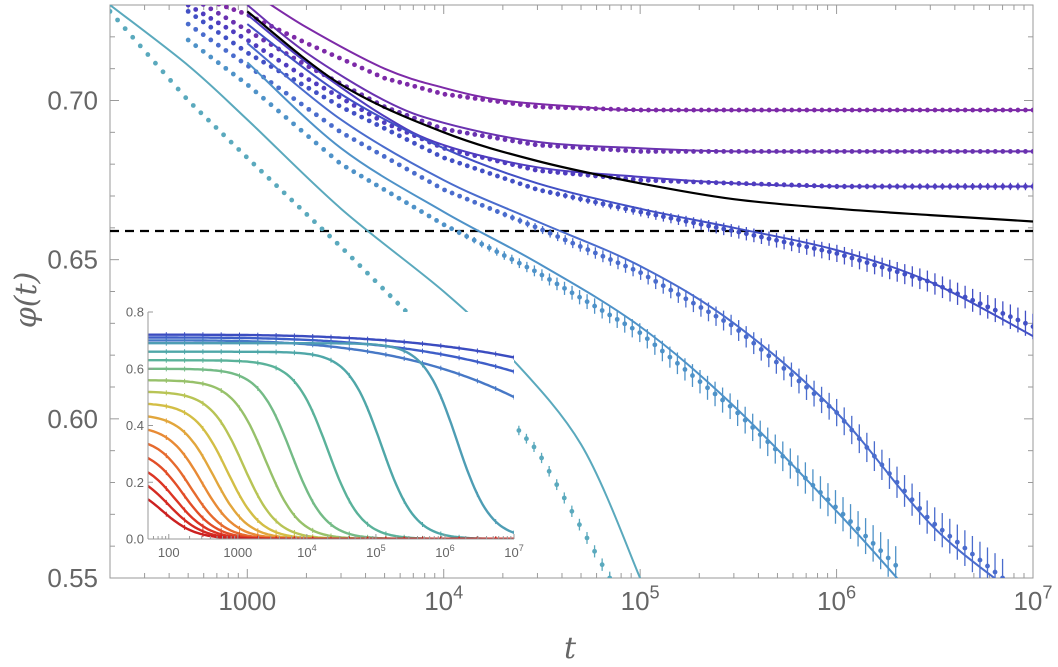 The width and height of the screenshot is (1058, 667). Describe the element at coordinates (514, 551) in the screenshot. I see `inset-x-tick-label: 10⁷` at that location.